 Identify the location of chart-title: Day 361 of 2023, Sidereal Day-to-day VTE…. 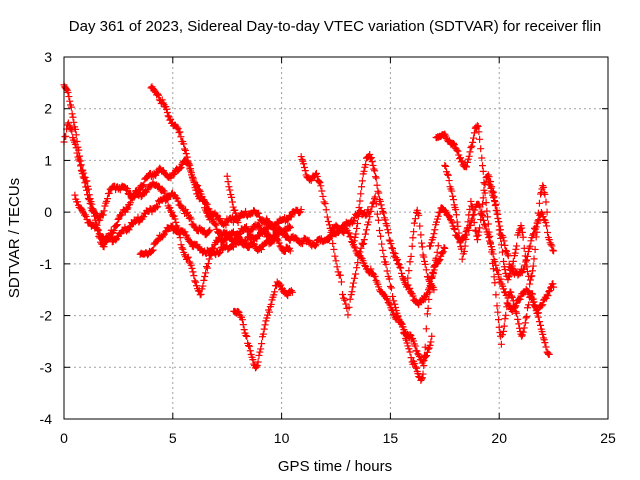
(335, 26).